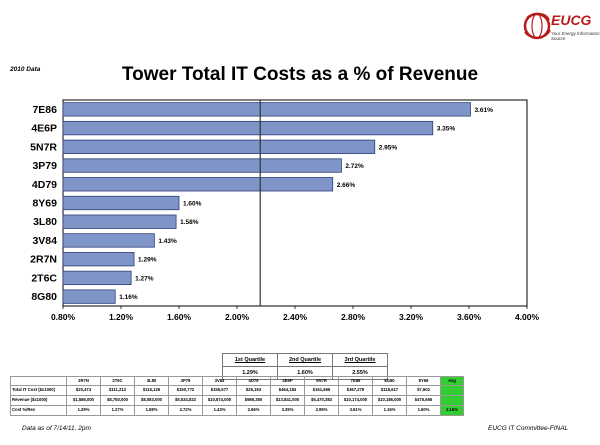 This screenshot has height=445, width=600. Describe the element at coordinates (44, 166) in the screenshot. I see `category-label-3P79: 3P79` at that location.